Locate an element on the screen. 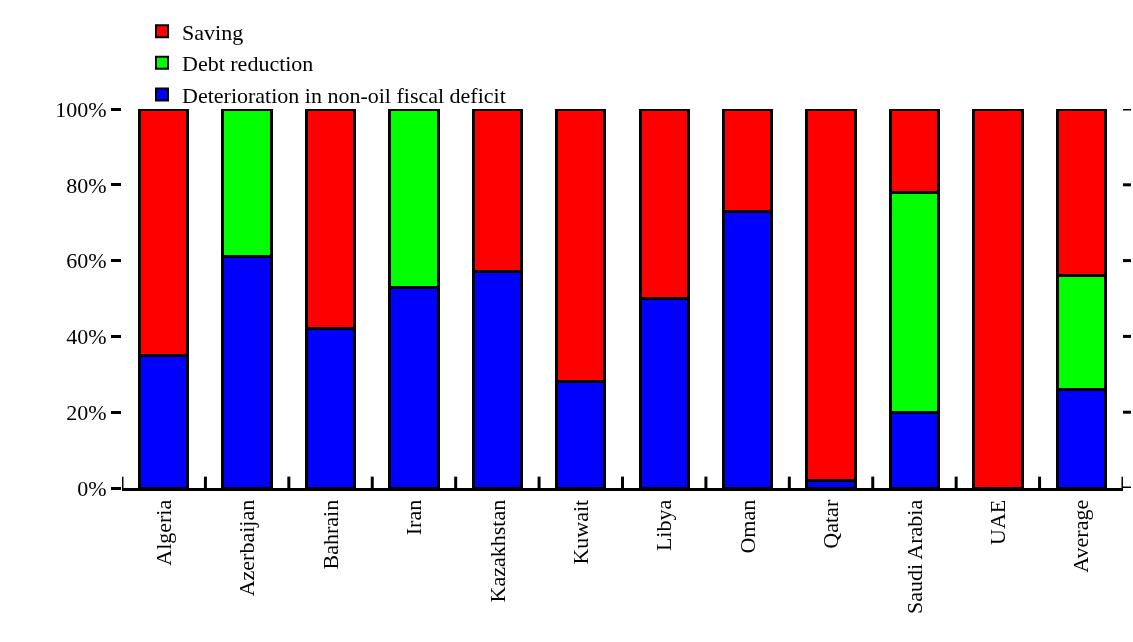 This screenshot has height=642, width=1133. y-tick-label: 60% is located at coordinates (86, 261).